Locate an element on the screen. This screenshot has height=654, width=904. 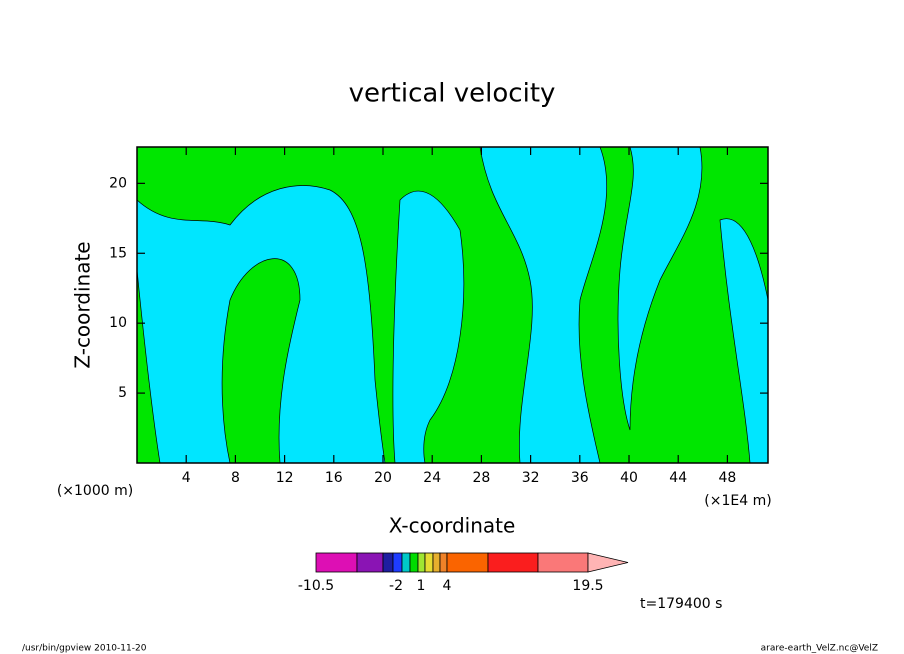
x-tick-label: 20 is located at coordinates (383, 478).